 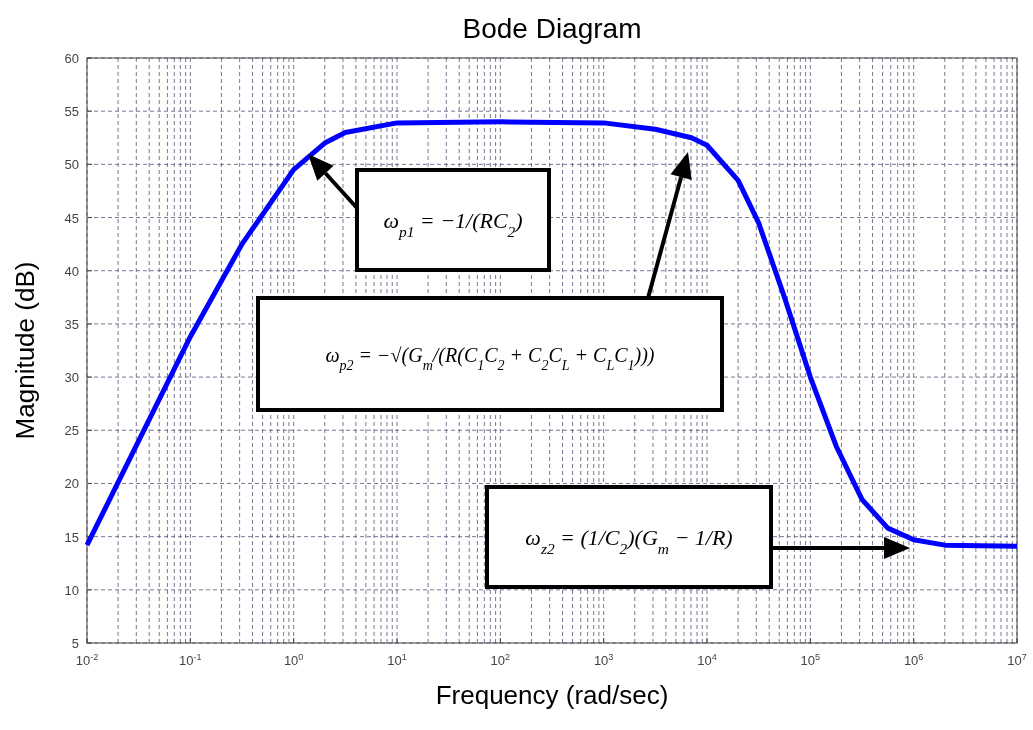 I want to click on x-tick-label: 10$^{4}$, so click(x=707, y=660).